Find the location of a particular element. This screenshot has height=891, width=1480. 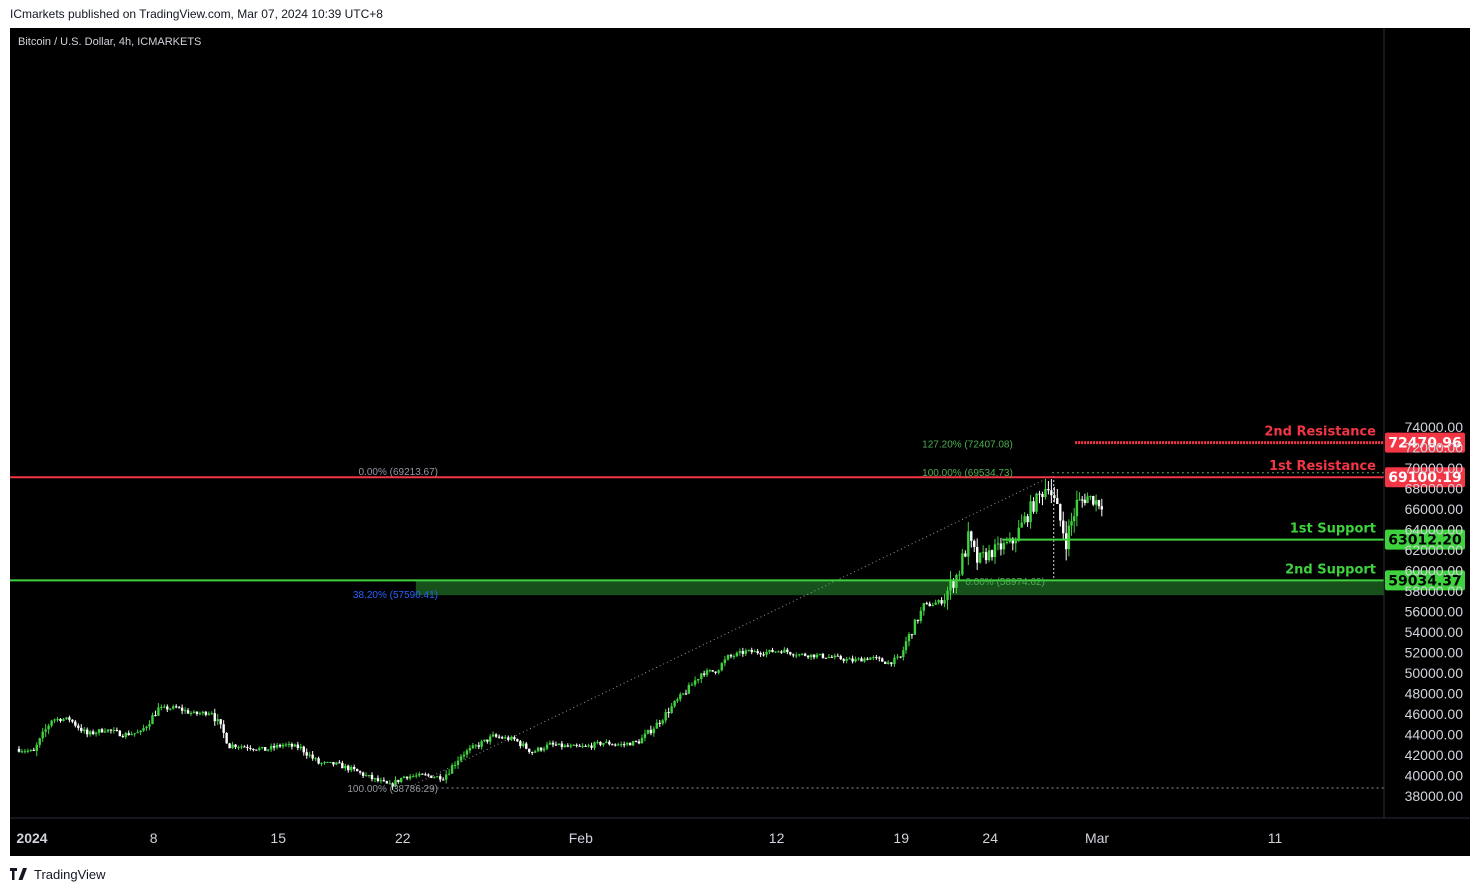

level-label: 2nd Resistance is located at coordinates (1320, 432).